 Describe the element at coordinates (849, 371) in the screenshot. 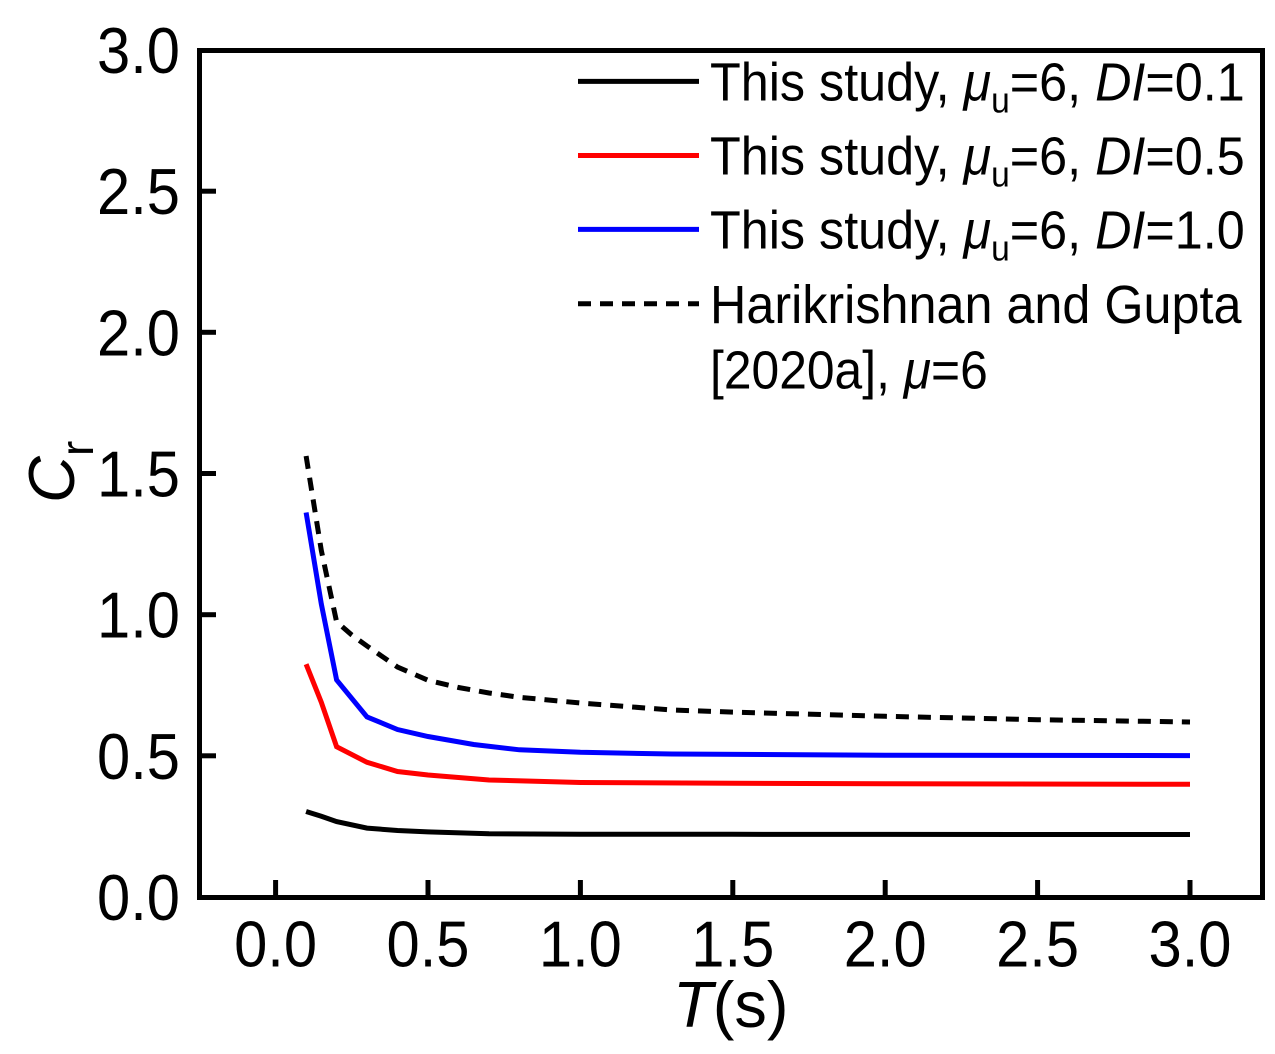

I see `svg-text: [2020a], μ=6` at that location.